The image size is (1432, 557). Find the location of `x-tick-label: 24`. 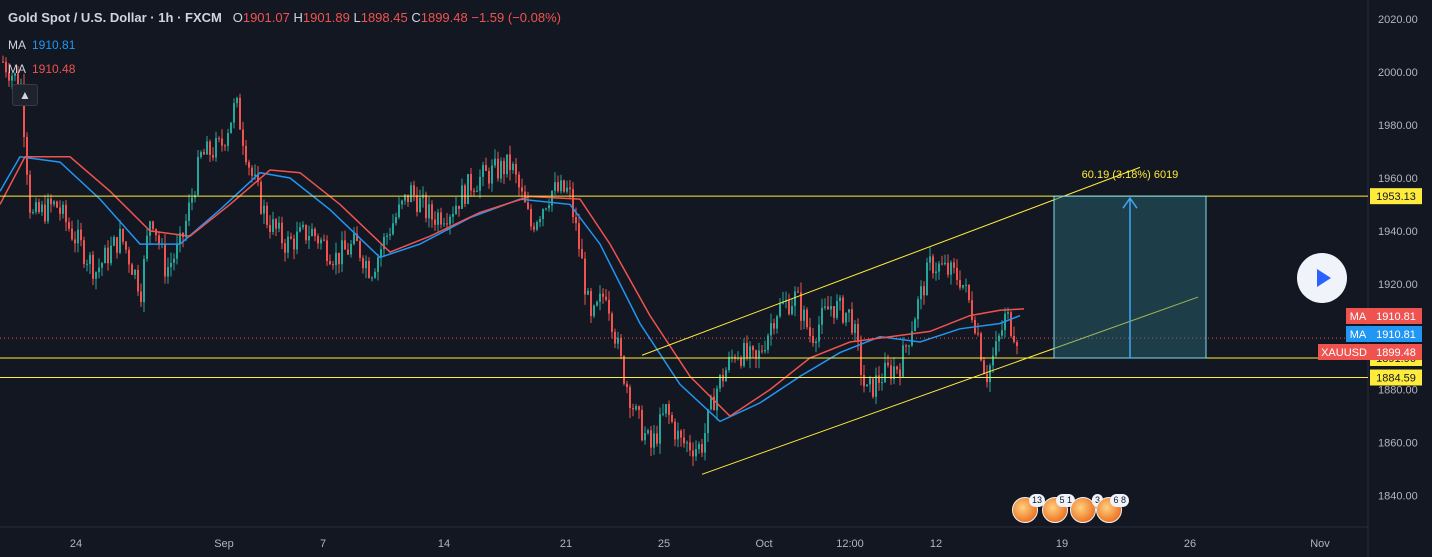

x-tick-label: 24 is located at coordinates (76, 544).